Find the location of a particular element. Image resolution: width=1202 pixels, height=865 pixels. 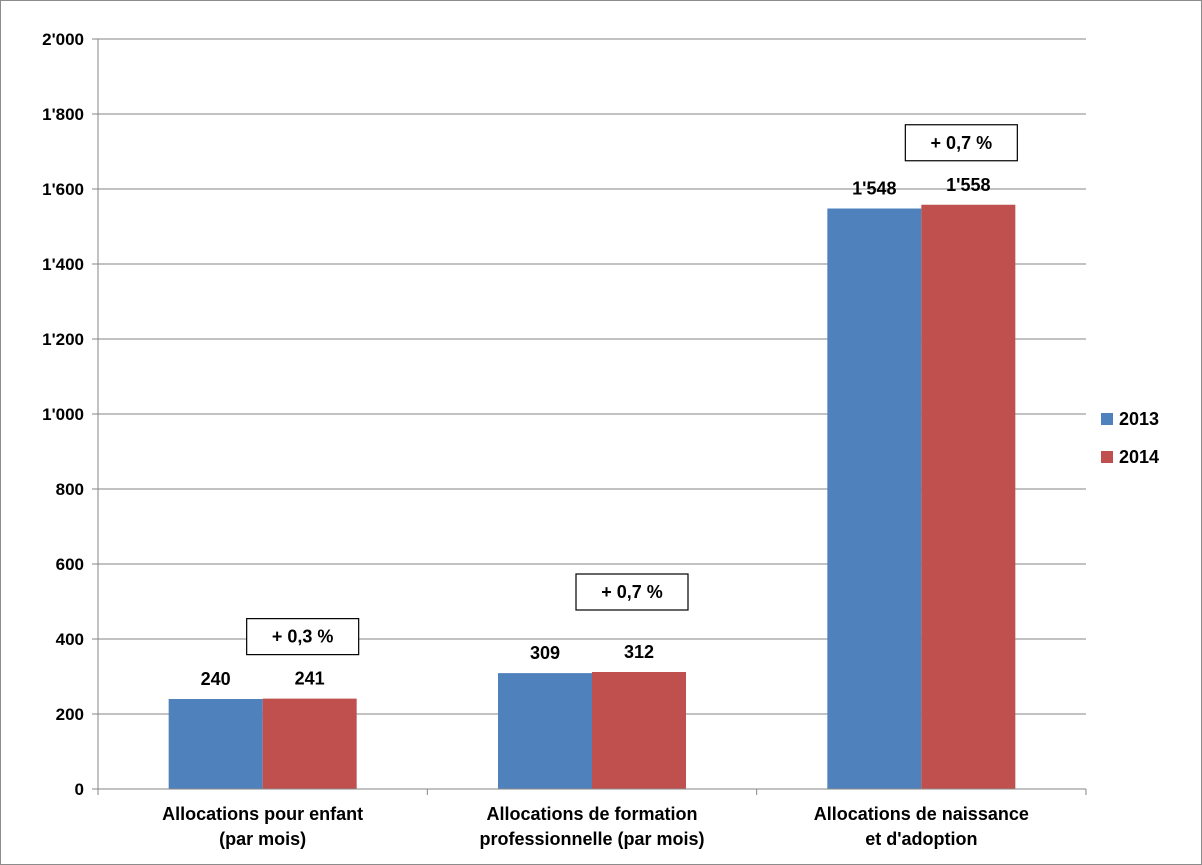

x-category-label: Allocations pour enfant is located at coordinates (262, 814).